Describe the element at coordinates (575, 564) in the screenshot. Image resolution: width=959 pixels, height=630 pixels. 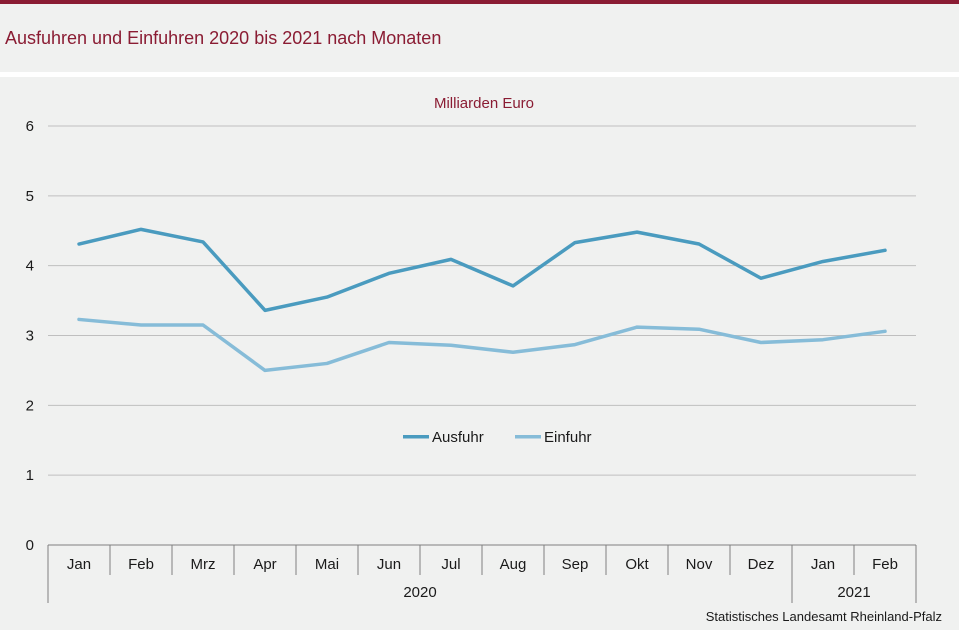
I see `x-tick-label: Sep` at that location.